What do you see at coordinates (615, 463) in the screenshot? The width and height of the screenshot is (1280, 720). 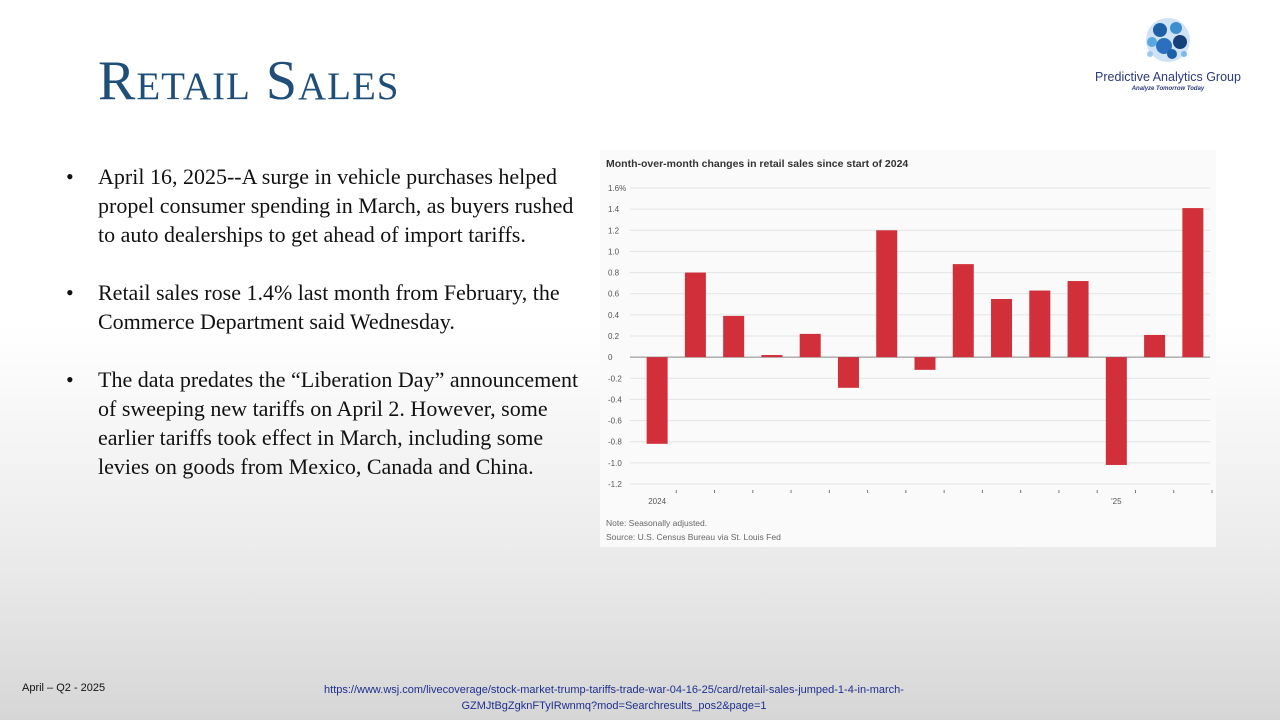 I see `y-tick-label: -1.0` at bounding box center [615, 463].